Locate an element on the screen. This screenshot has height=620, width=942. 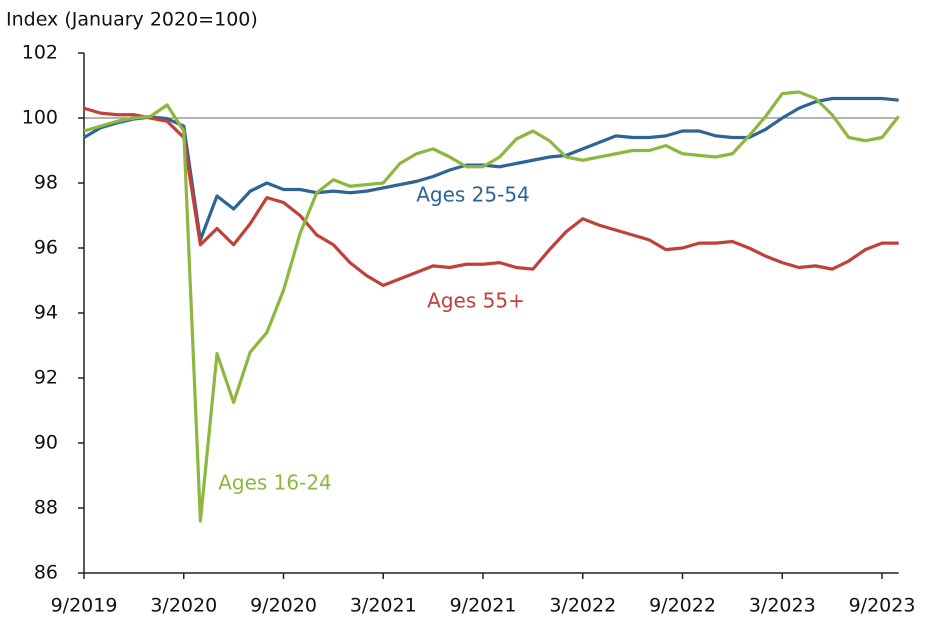
y-tick-label: 90 is located at coordinates (46, 443).